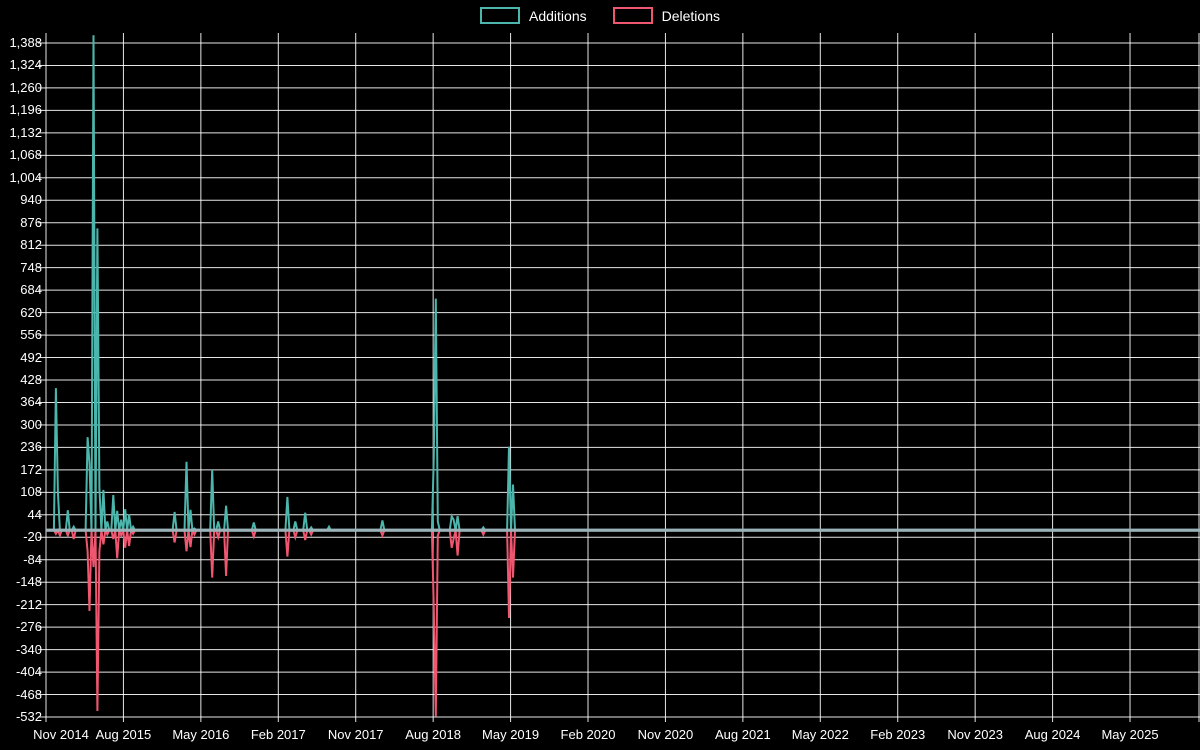  Describe the element at coordinates (28, 672) in the screenshot. I see `y-tick-label: -404` at that location.